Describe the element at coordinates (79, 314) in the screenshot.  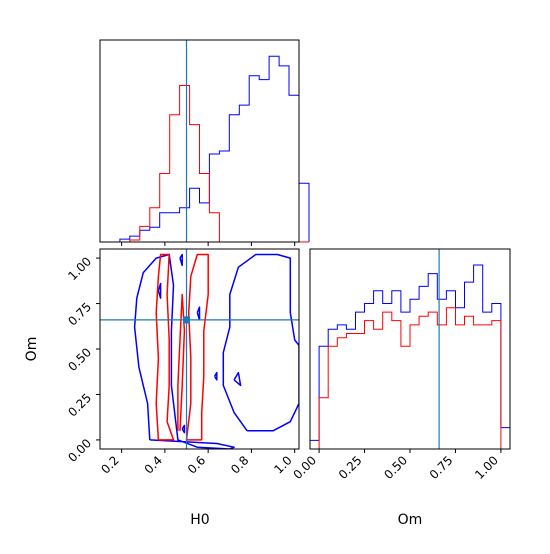
I see `joint-ytick-label: 0.75` at that location.